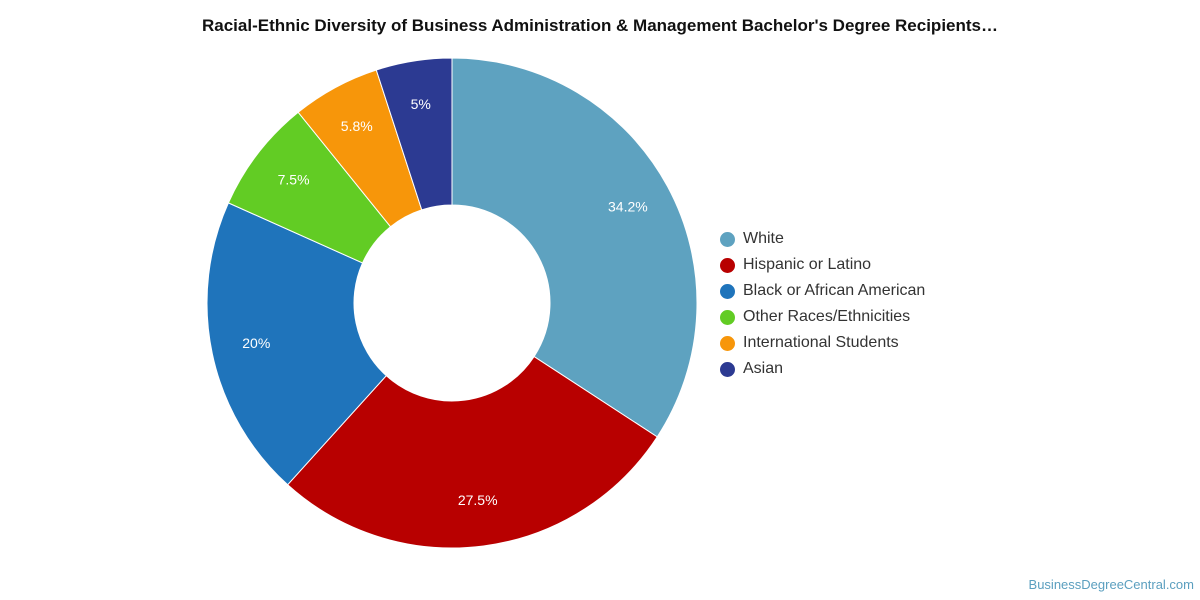 The width and height of the screenshot is (1200, 600). Describe the element at coordinates (294, 180) in the screenshot. I see `slice-label-other-races-ethnicities: 7.5%` at that location.